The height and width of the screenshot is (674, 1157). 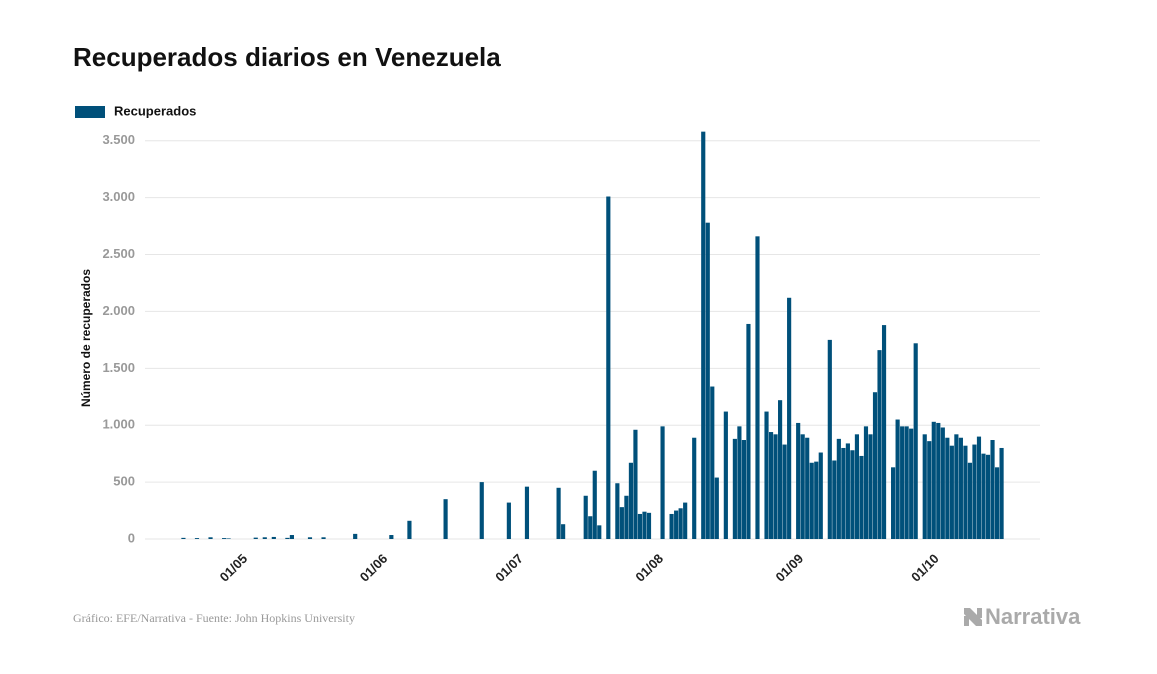 I want to click on y-axis-label: Número de recuperados, so click(x=86, y=338).